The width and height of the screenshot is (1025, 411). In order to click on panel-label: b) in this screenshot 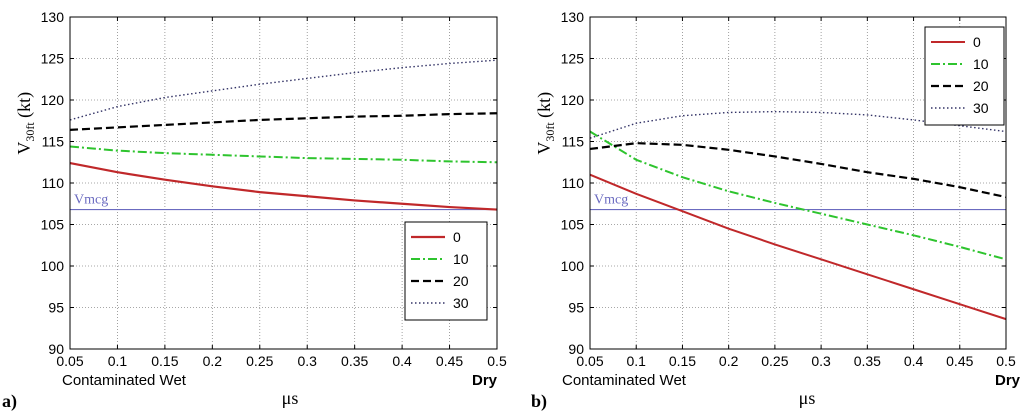, I will do `click(539, 401)`.